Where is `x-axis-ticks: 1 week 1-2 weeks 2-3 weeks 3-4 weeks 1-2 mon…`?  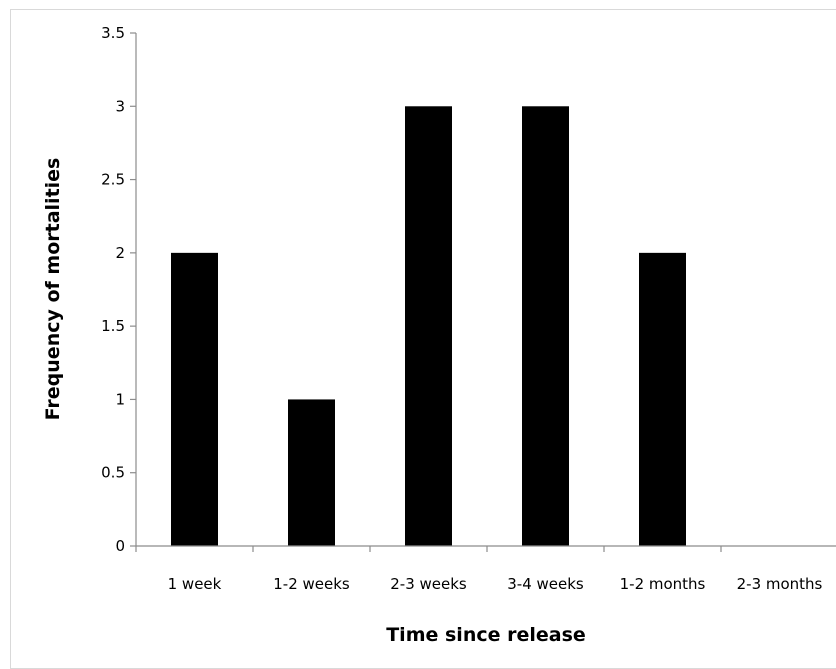 x-axis-ticks: 1 week 1-2 weeks 2-3 weeks 3-4 weeks 1-2 mon… is located at coordinates (479, 569).